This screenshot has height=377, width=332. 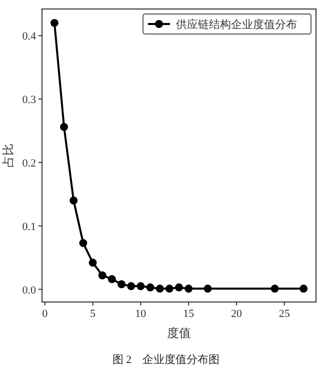 I want to click on x-tick-label: 0, so click(x=45, y=314).